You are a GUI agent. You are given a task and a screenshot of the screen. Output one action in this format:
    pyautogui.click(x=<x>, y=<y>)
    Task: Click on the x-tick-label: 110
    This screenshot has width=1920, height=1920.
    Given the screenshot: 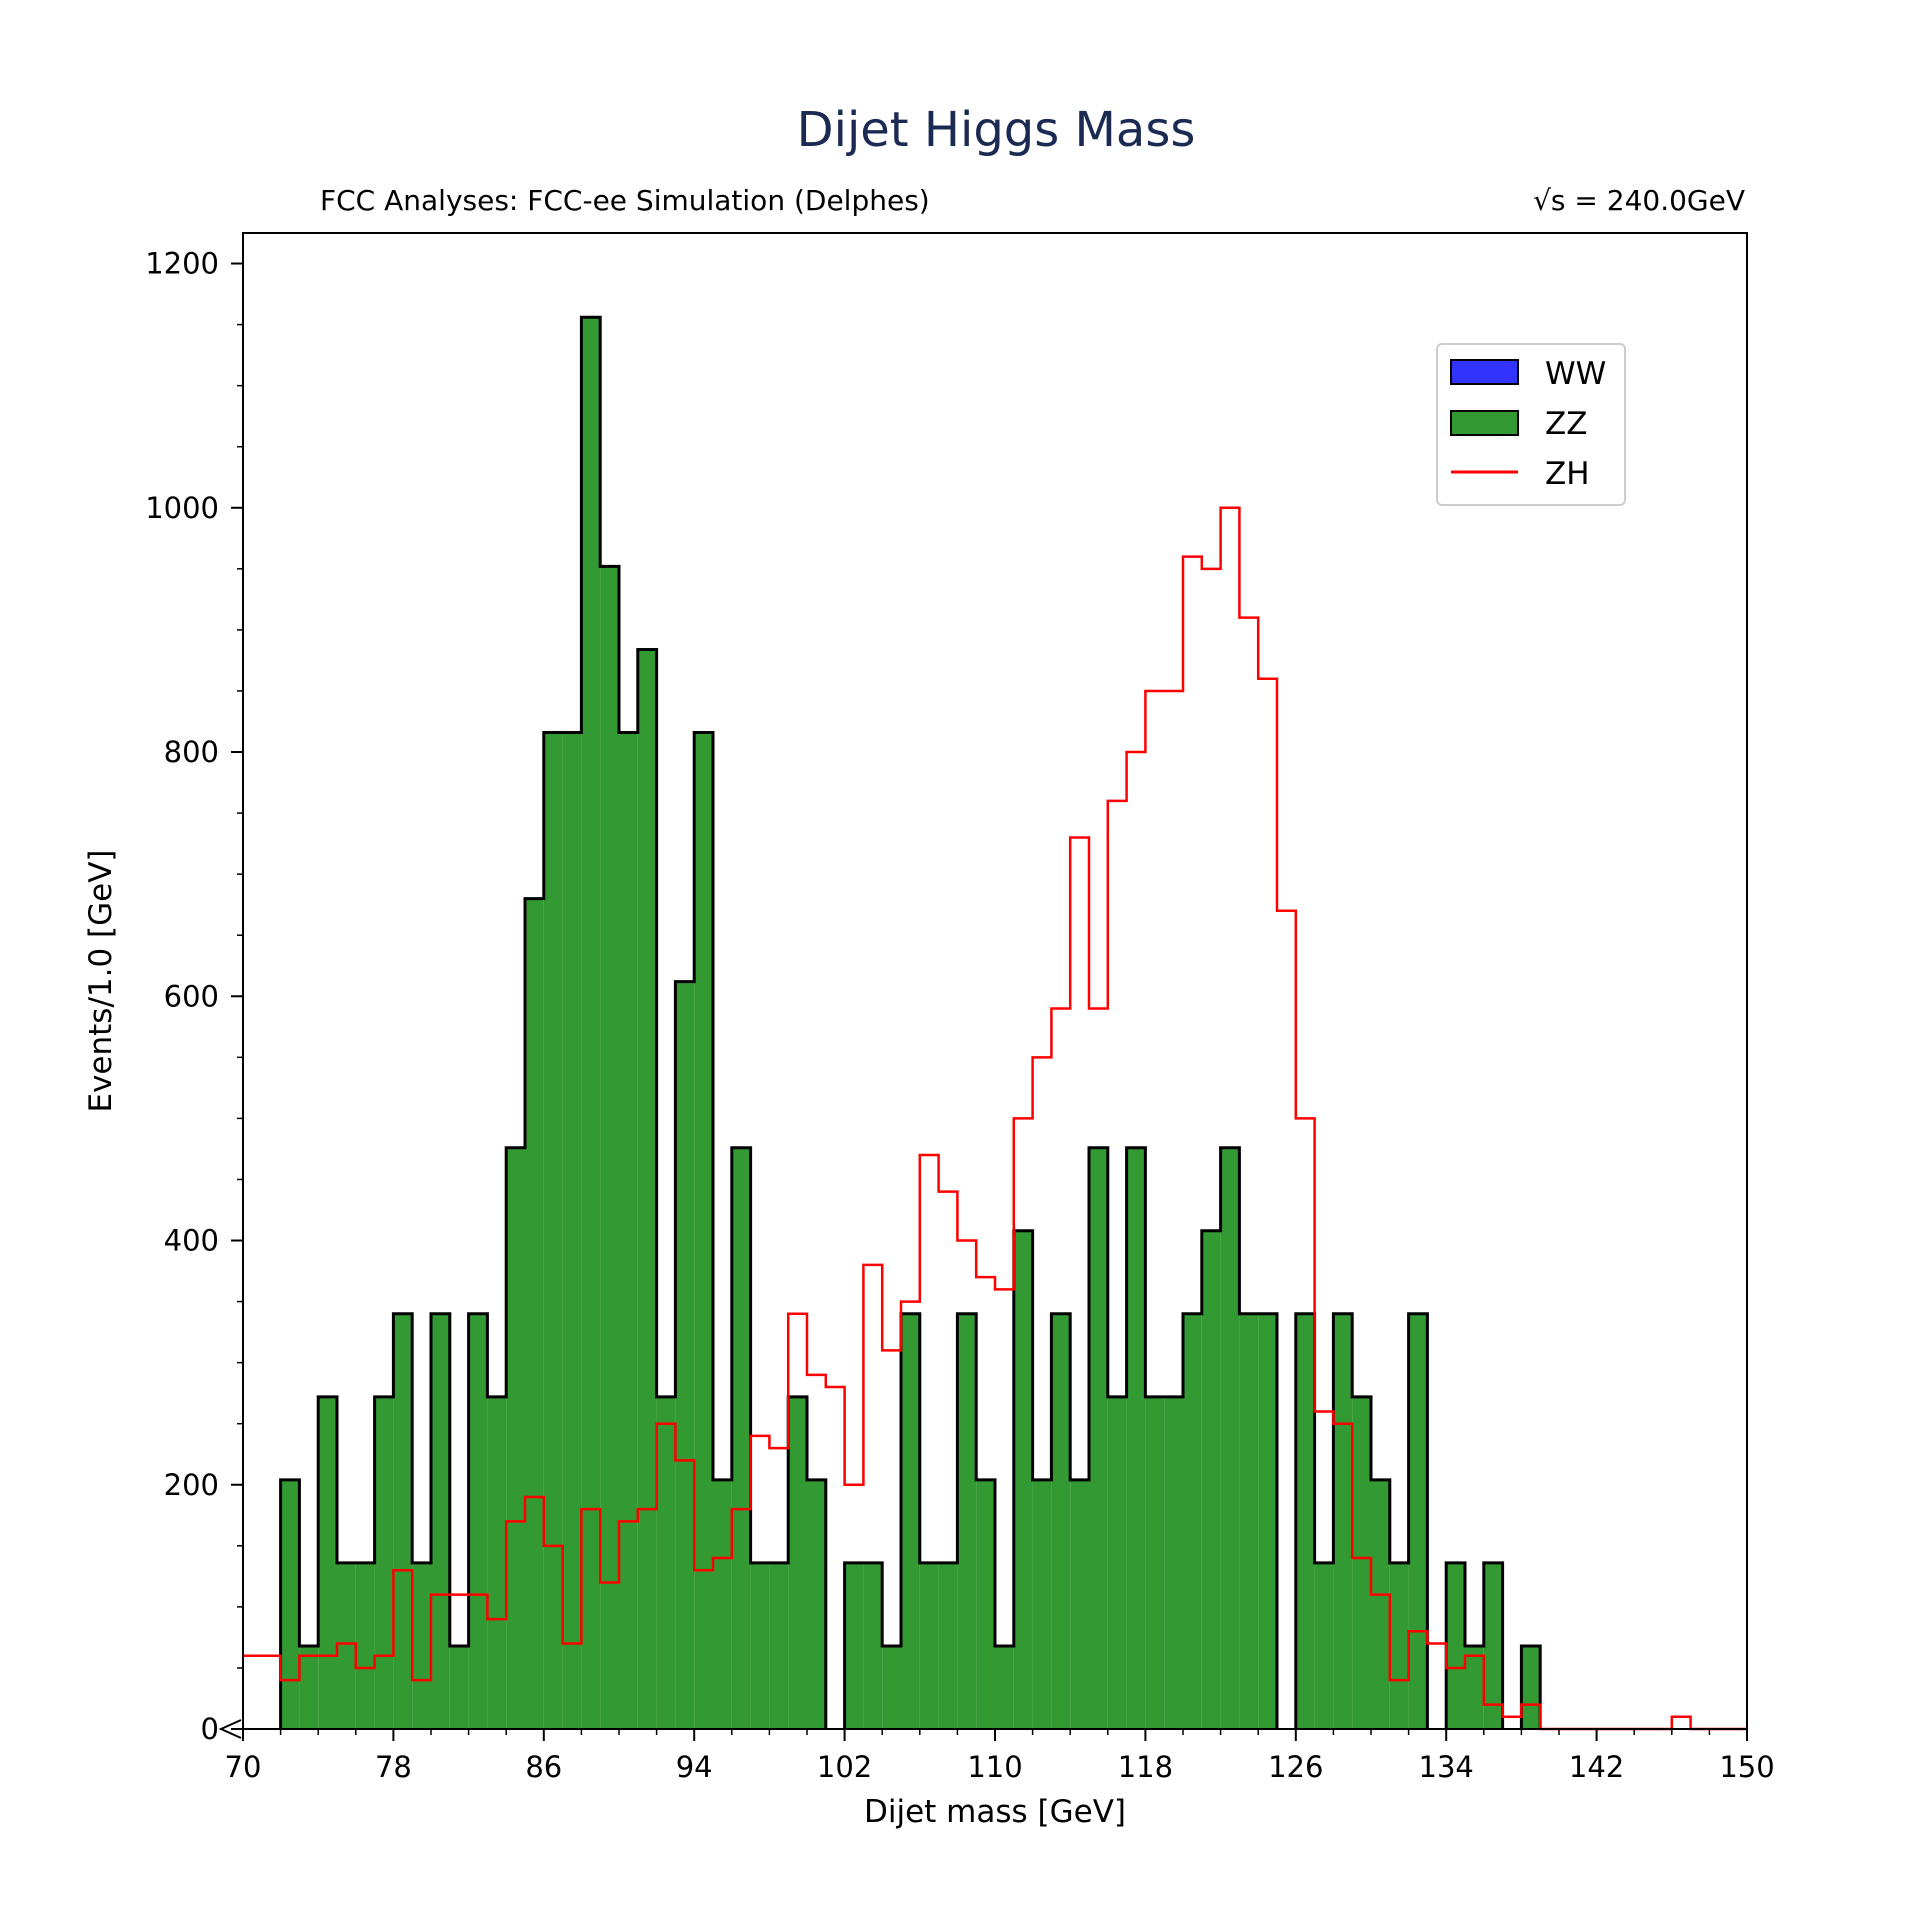 What is the action you would take?
    pyautogui.click(x=994, y=1767)
    